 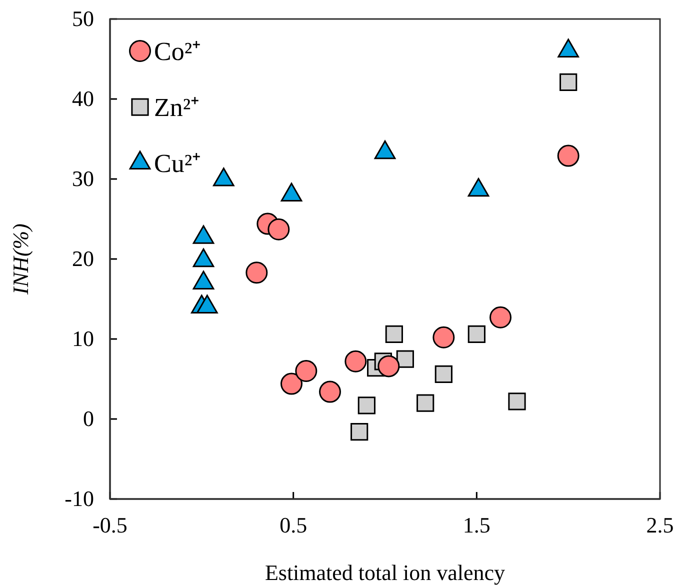 What do you see at coordinates (660, 525) in the screenshot?
I see `x-tick-label: 2.5` at bounding box center [660, 525].